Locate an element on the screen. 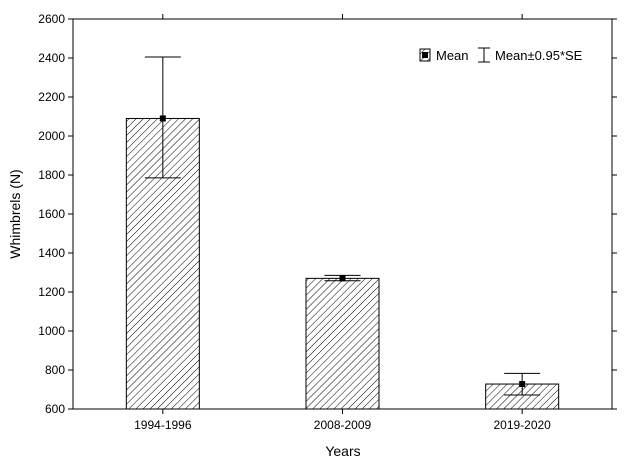  y-tick-label: 1600 is located at coordinates (51, 214).